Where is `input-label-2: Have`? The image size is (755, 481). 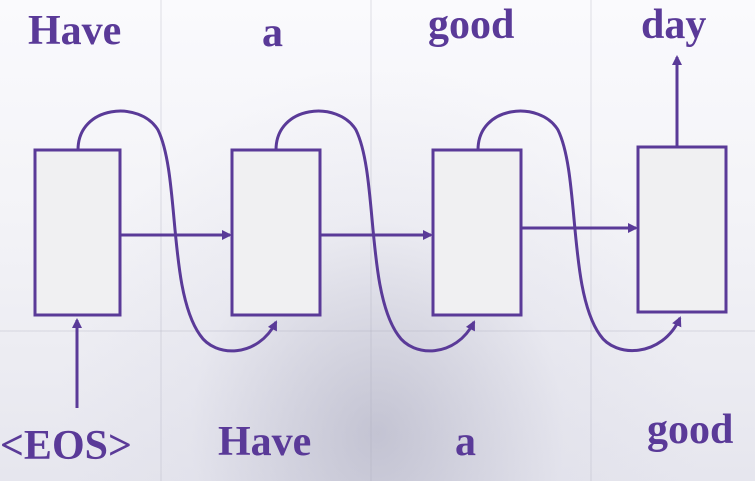
input-label-2: Have is located at coordinates (265, 442).